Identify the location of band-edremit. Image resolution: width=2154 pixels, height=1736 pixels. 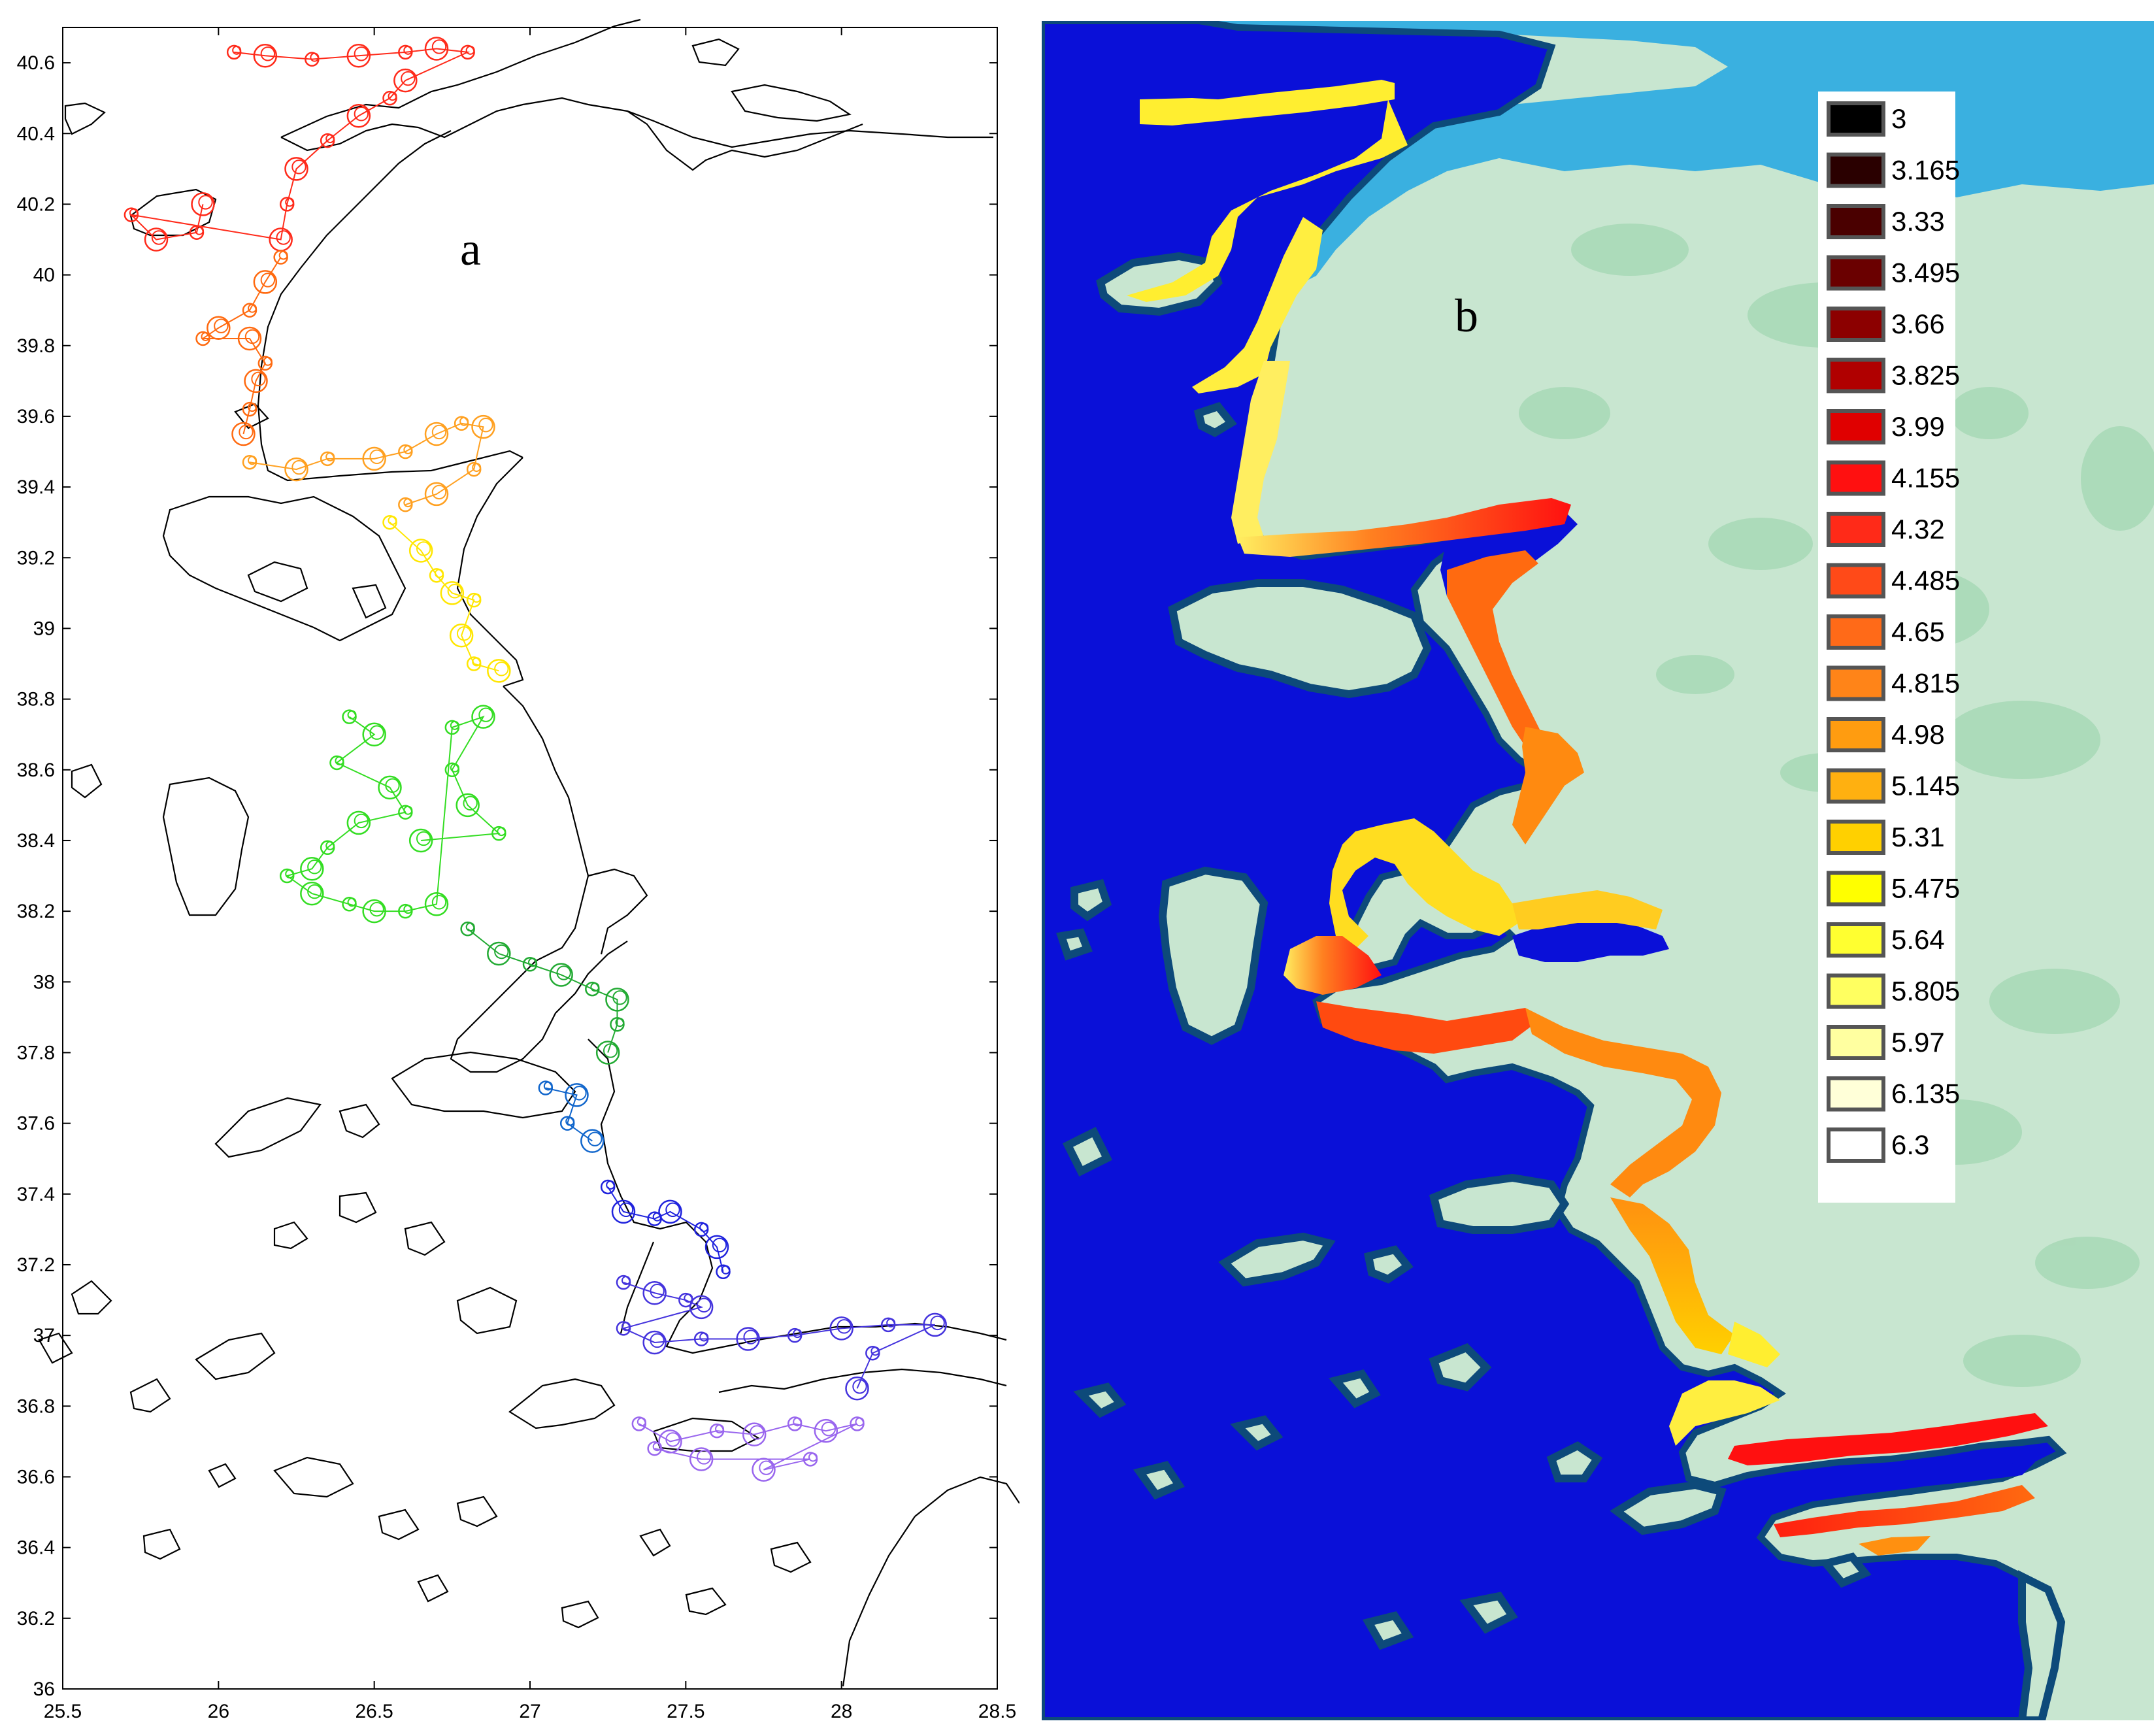
(1496, 648).